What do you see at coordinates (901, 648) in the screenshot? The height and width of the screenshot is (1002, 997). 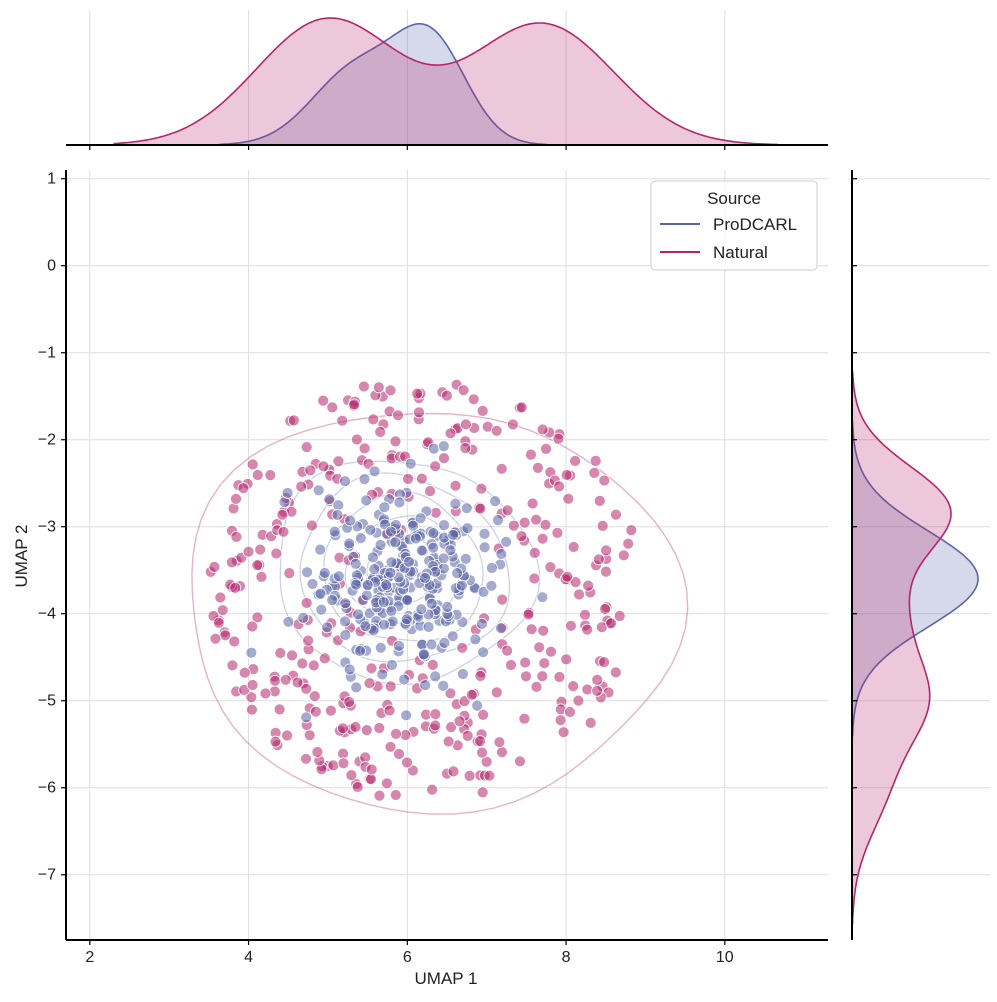 I see `right-kde-fill-natural` at bounding box center [901, 648].